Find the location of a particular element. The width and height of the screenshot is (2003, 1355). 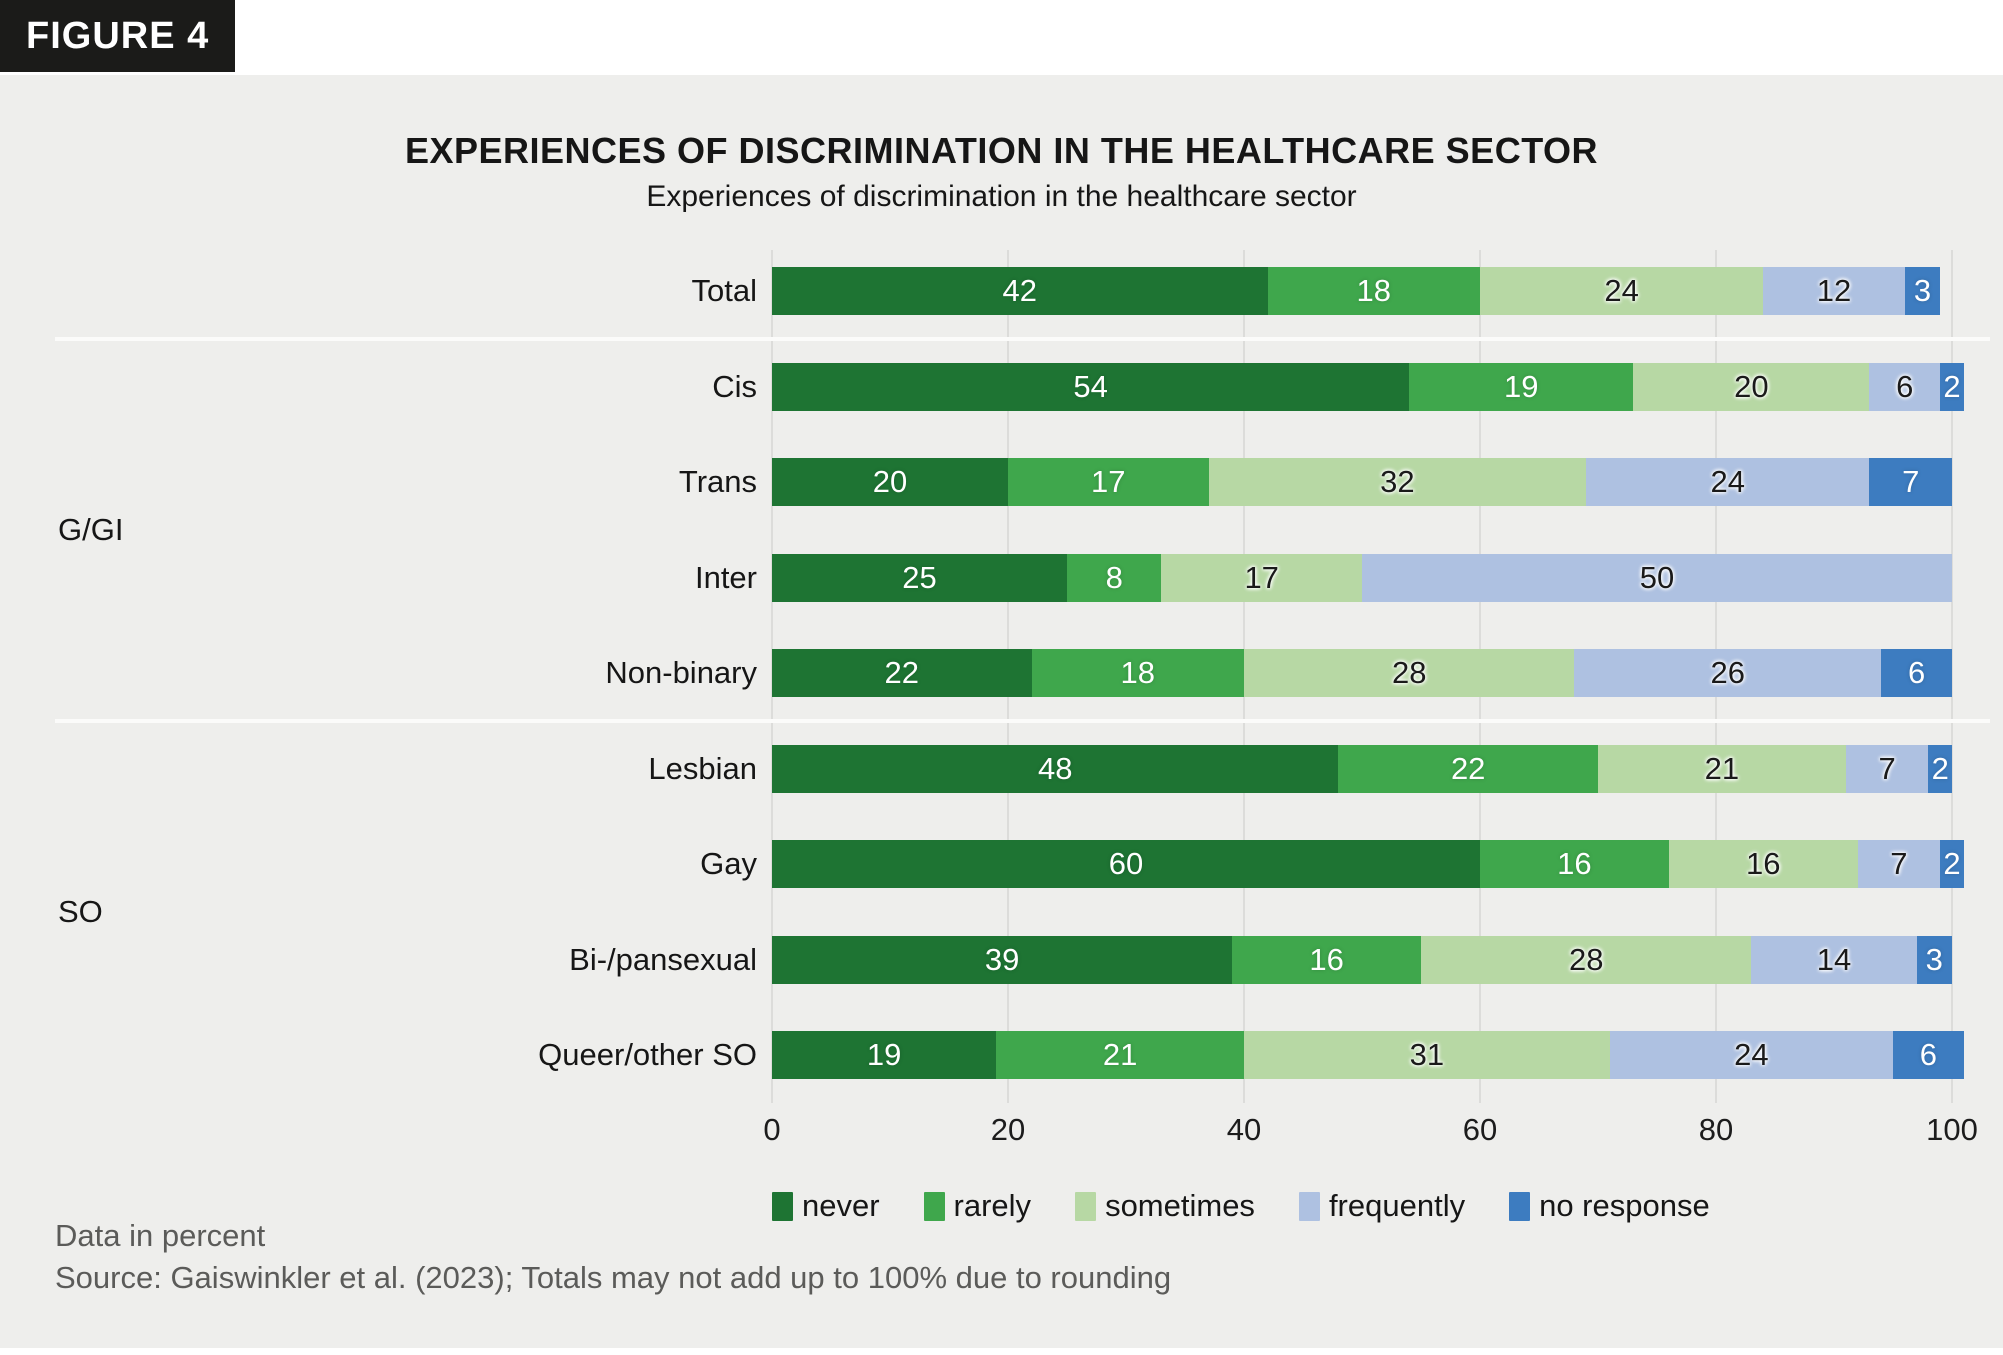

bar-segment-rarely: 17 is located at coordinates (1108, 482).